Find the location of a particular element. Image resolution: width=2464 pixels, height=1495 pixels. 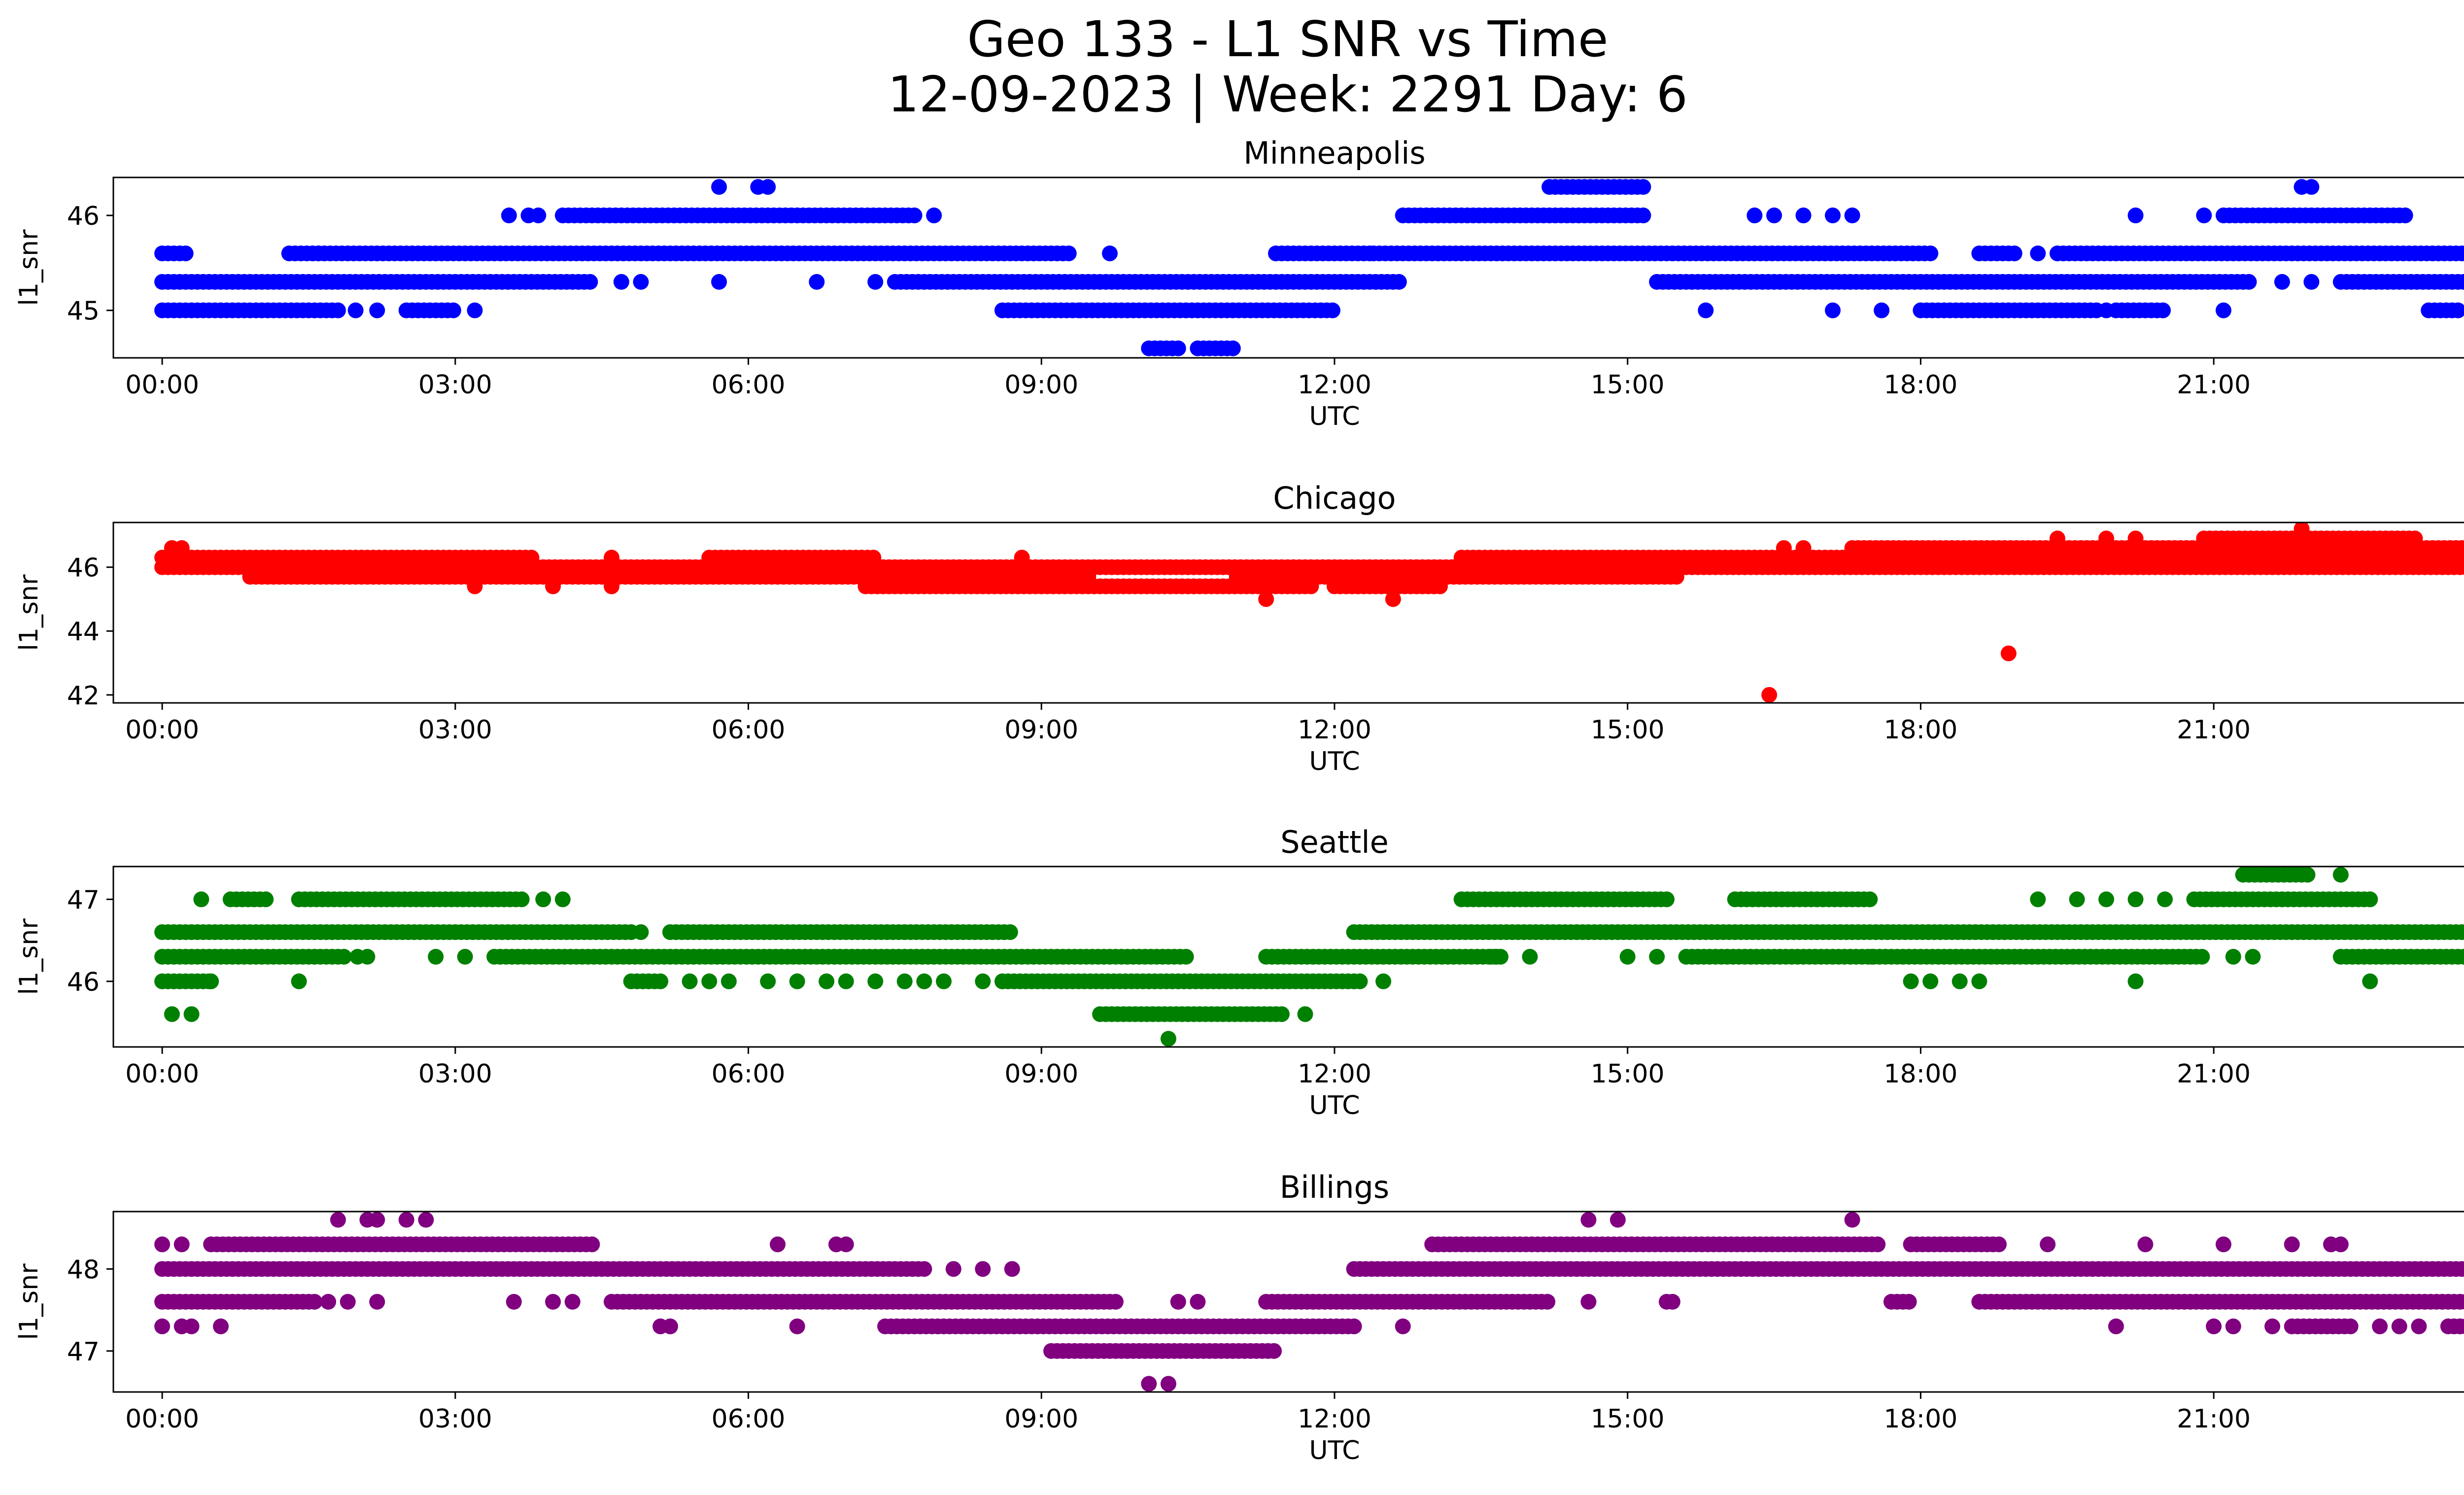

y-tick-label: 42 is located at coordinates (83, 696).